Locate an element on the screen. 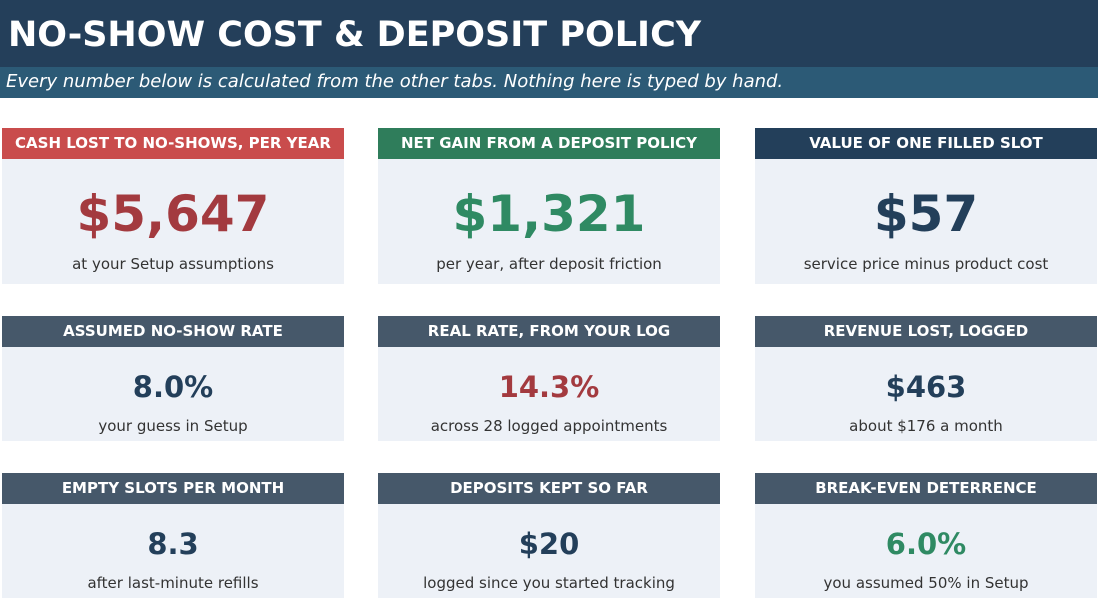 This screenshot has height=600, width=1100. card-caption: service price minus product cost is located at coordinates (926, 264).